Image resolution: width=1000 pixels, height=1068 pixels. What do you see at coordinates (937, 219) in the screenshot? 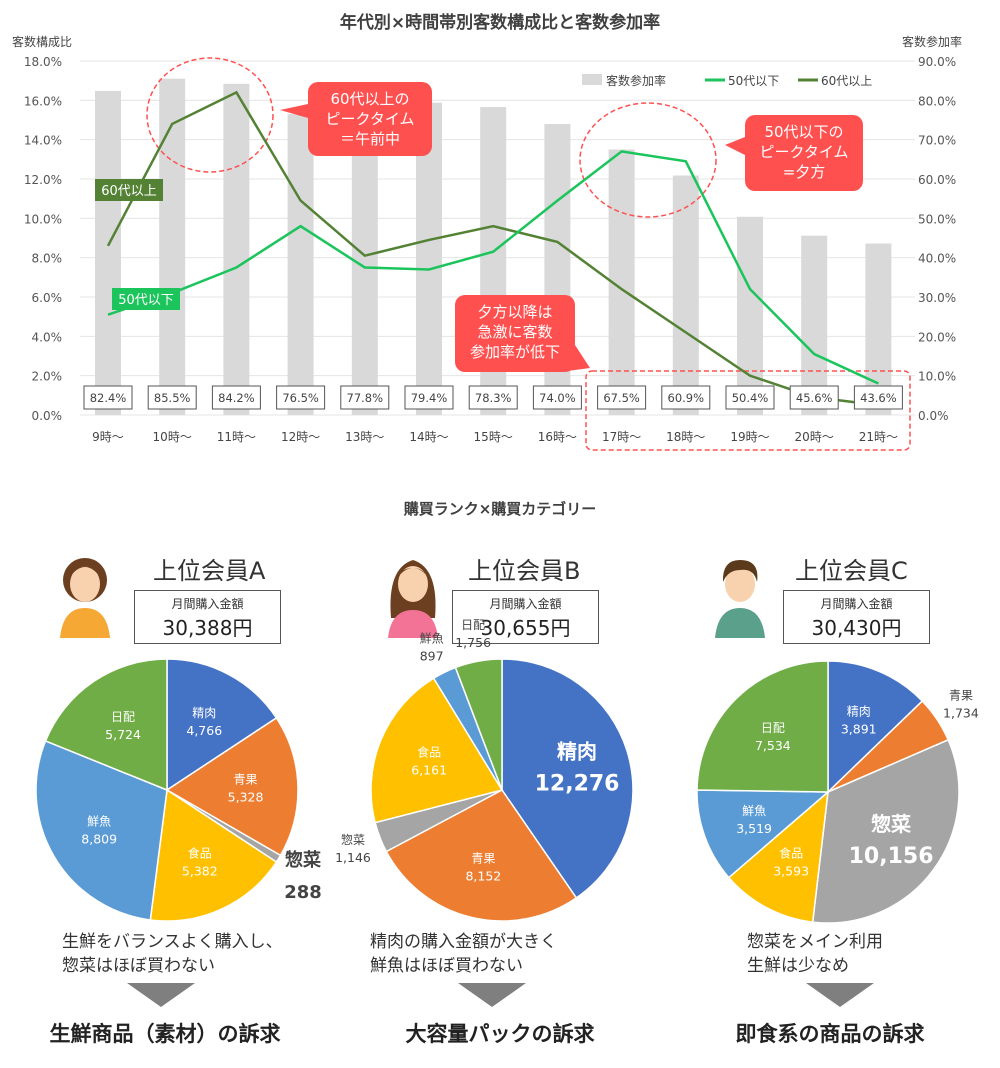
I see `right-tick-label: 50.0%` at bounding box center [937, 219].